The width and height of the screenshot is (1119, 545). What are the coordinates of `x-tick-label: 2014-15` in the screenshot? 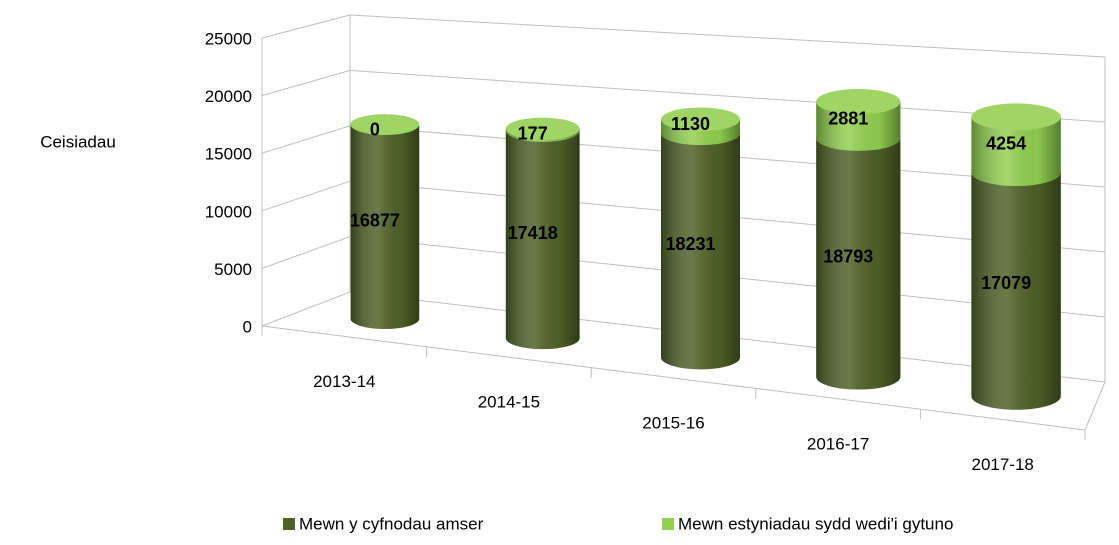 It's located at (509, 402).